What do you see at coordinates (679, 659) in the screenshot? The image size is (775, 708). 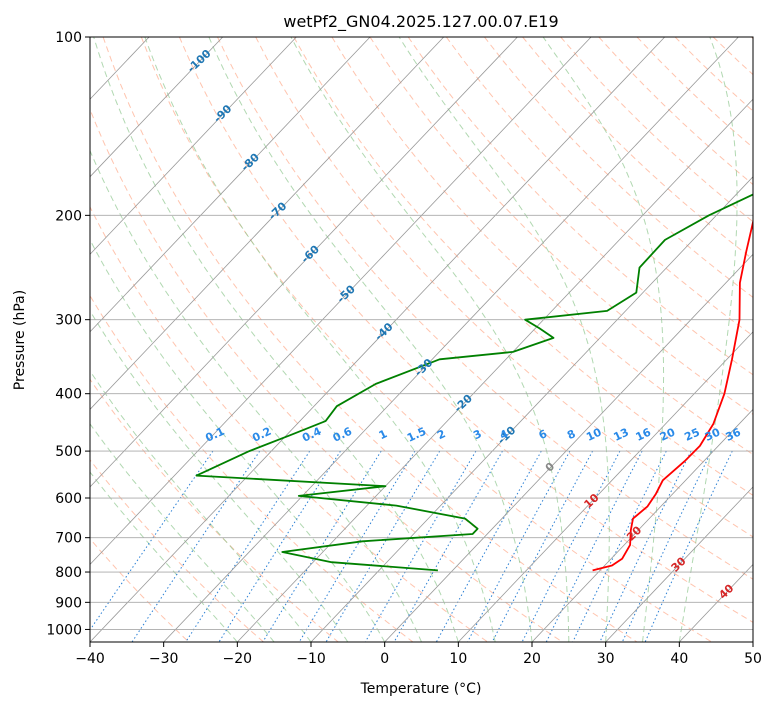 I see `x-tick-label: 40` at bounding box center [679, 659].